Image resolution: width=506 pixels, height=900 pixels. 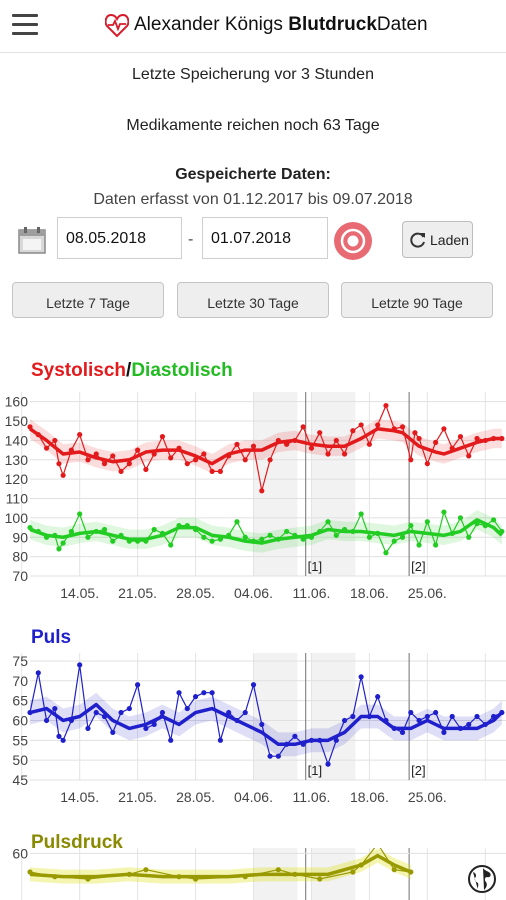 What do you see at coordinates (253, 74) in the screenshot?
I see `last-save-status: Letzte Speicherung vor 3 Stunden` at bounding box center [253, 74].